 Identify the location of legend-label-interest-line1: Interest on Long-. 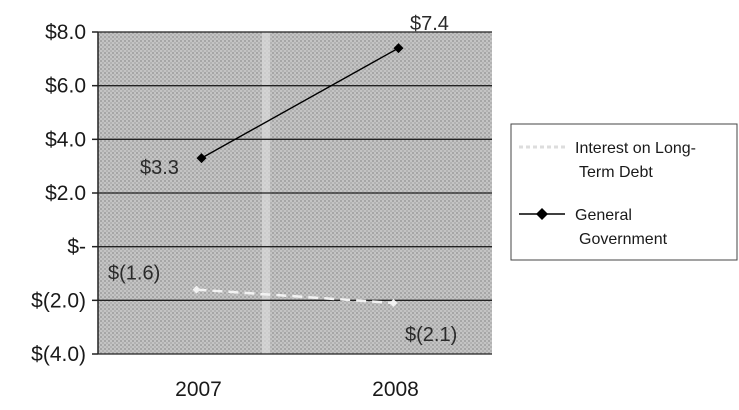
(635, 148).